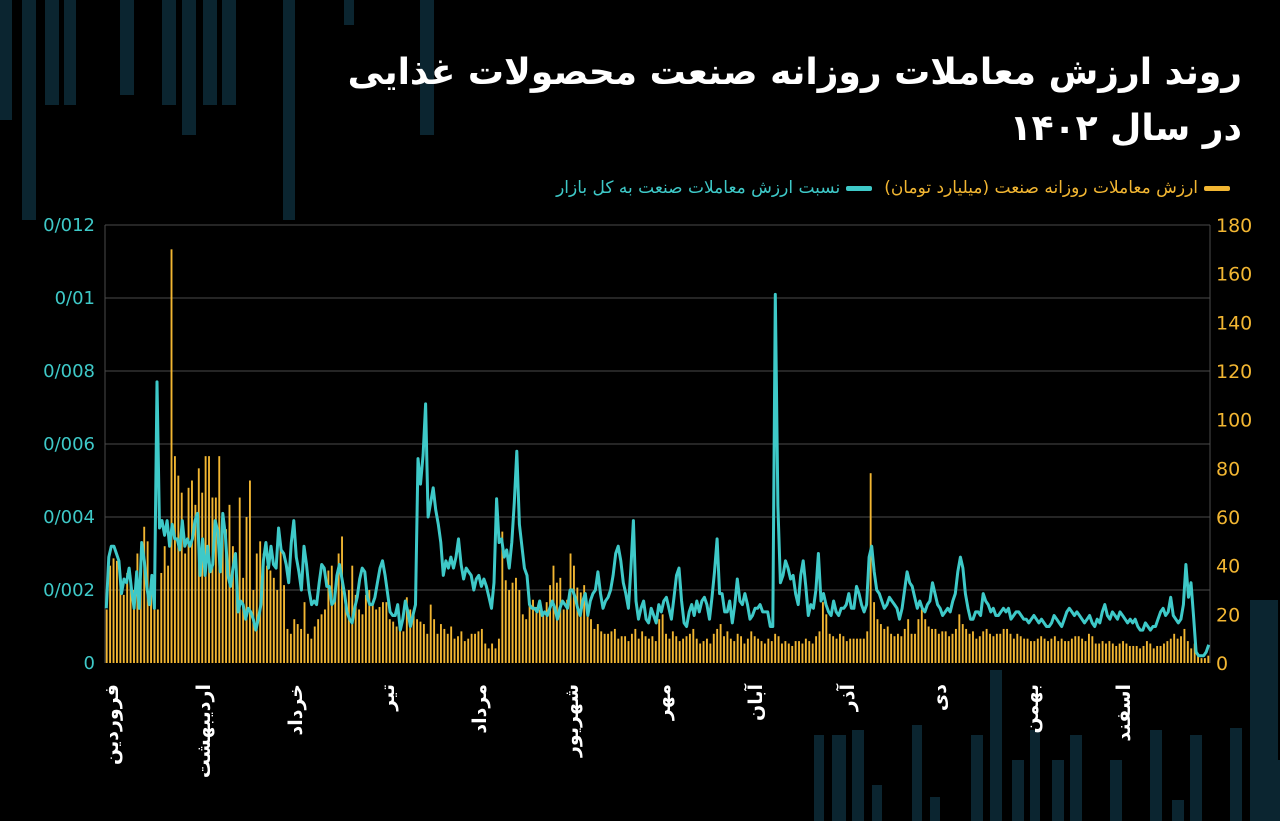  What do you see at coordinates (69, 517) in the screenshot?
I see `left-tick-label: 0/004` at bounding box center [69, 517].